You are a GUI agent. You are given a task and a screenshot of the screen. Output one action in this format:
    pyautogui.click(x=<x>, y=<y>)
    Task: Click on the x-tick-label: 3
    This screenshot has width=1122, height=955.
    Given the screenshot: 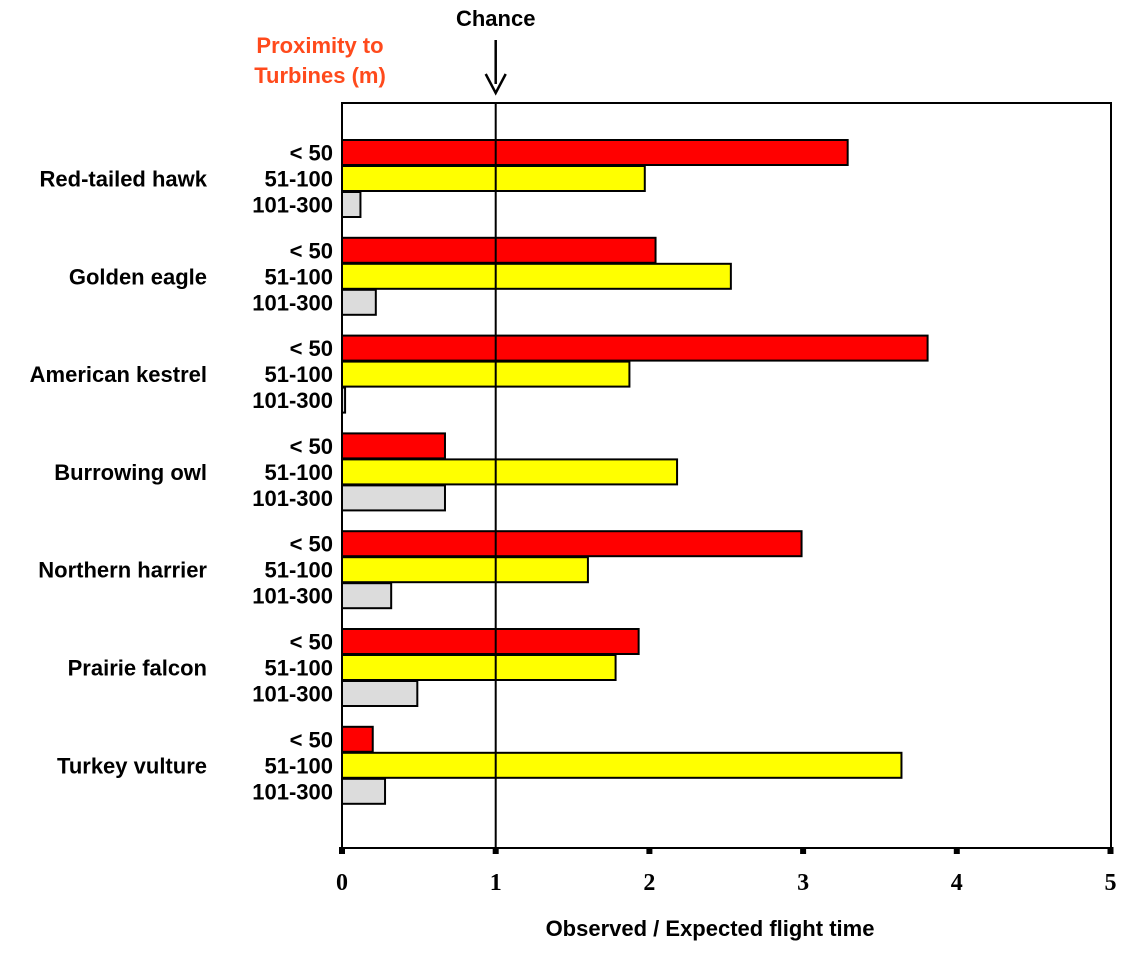 What is the action you would take?
    pyautogui.click(x=803, y=883)
    